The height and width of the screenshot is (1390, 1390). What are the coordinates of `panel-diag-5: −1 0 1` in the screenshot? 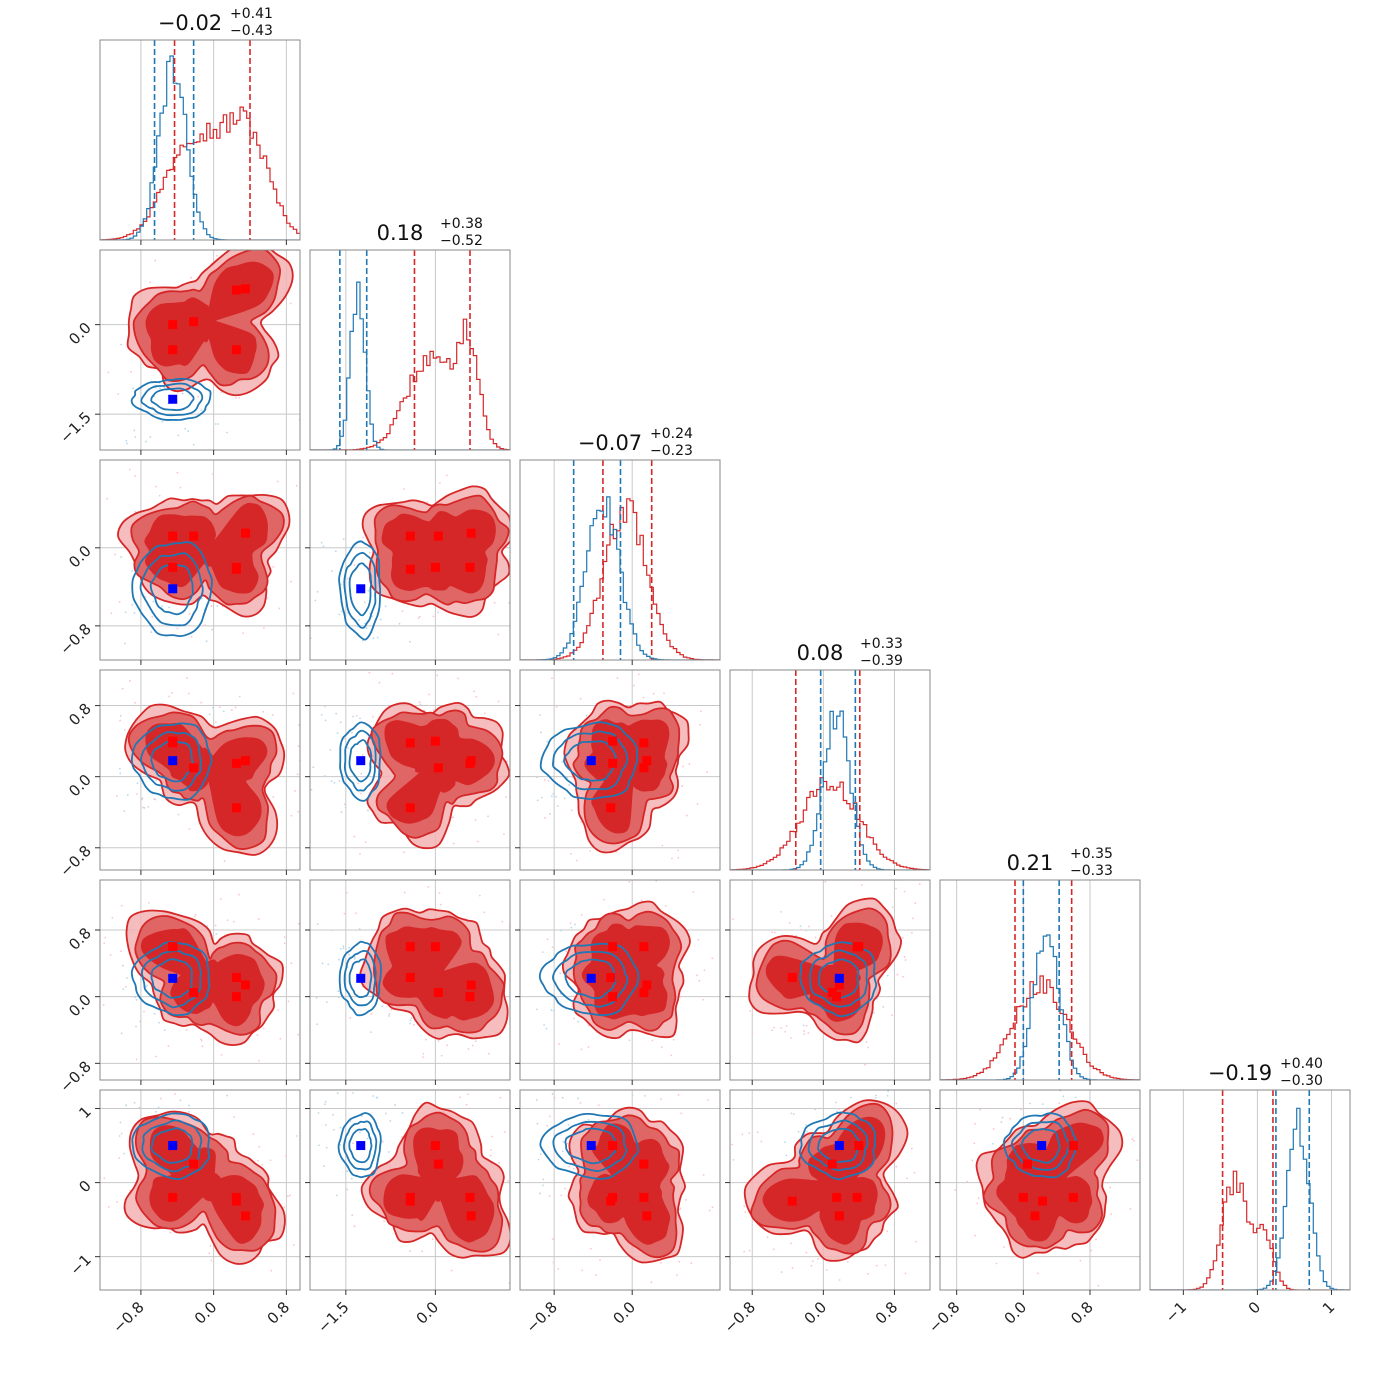 It's located at (1250, 1207).